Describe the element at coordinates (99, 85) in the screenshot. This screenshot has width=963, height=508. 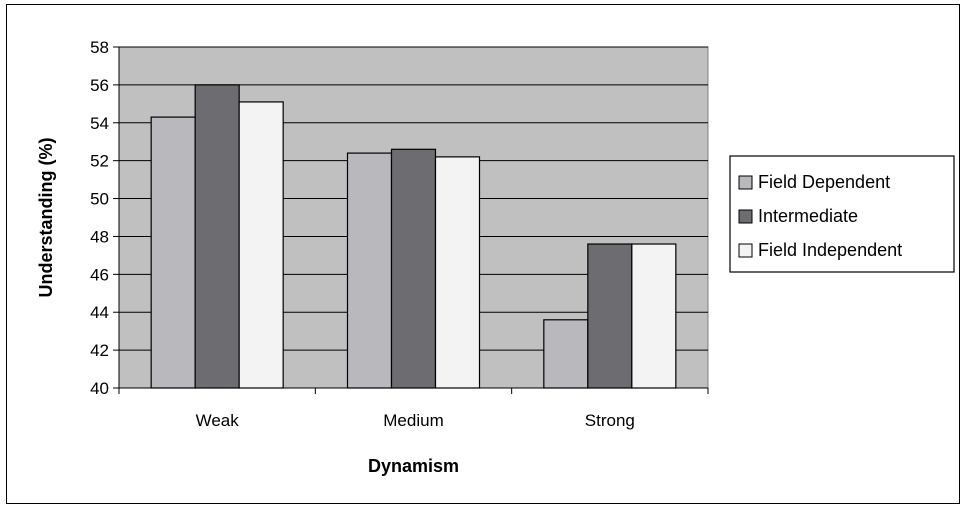
I see `y-tick-label: 56` at that location.